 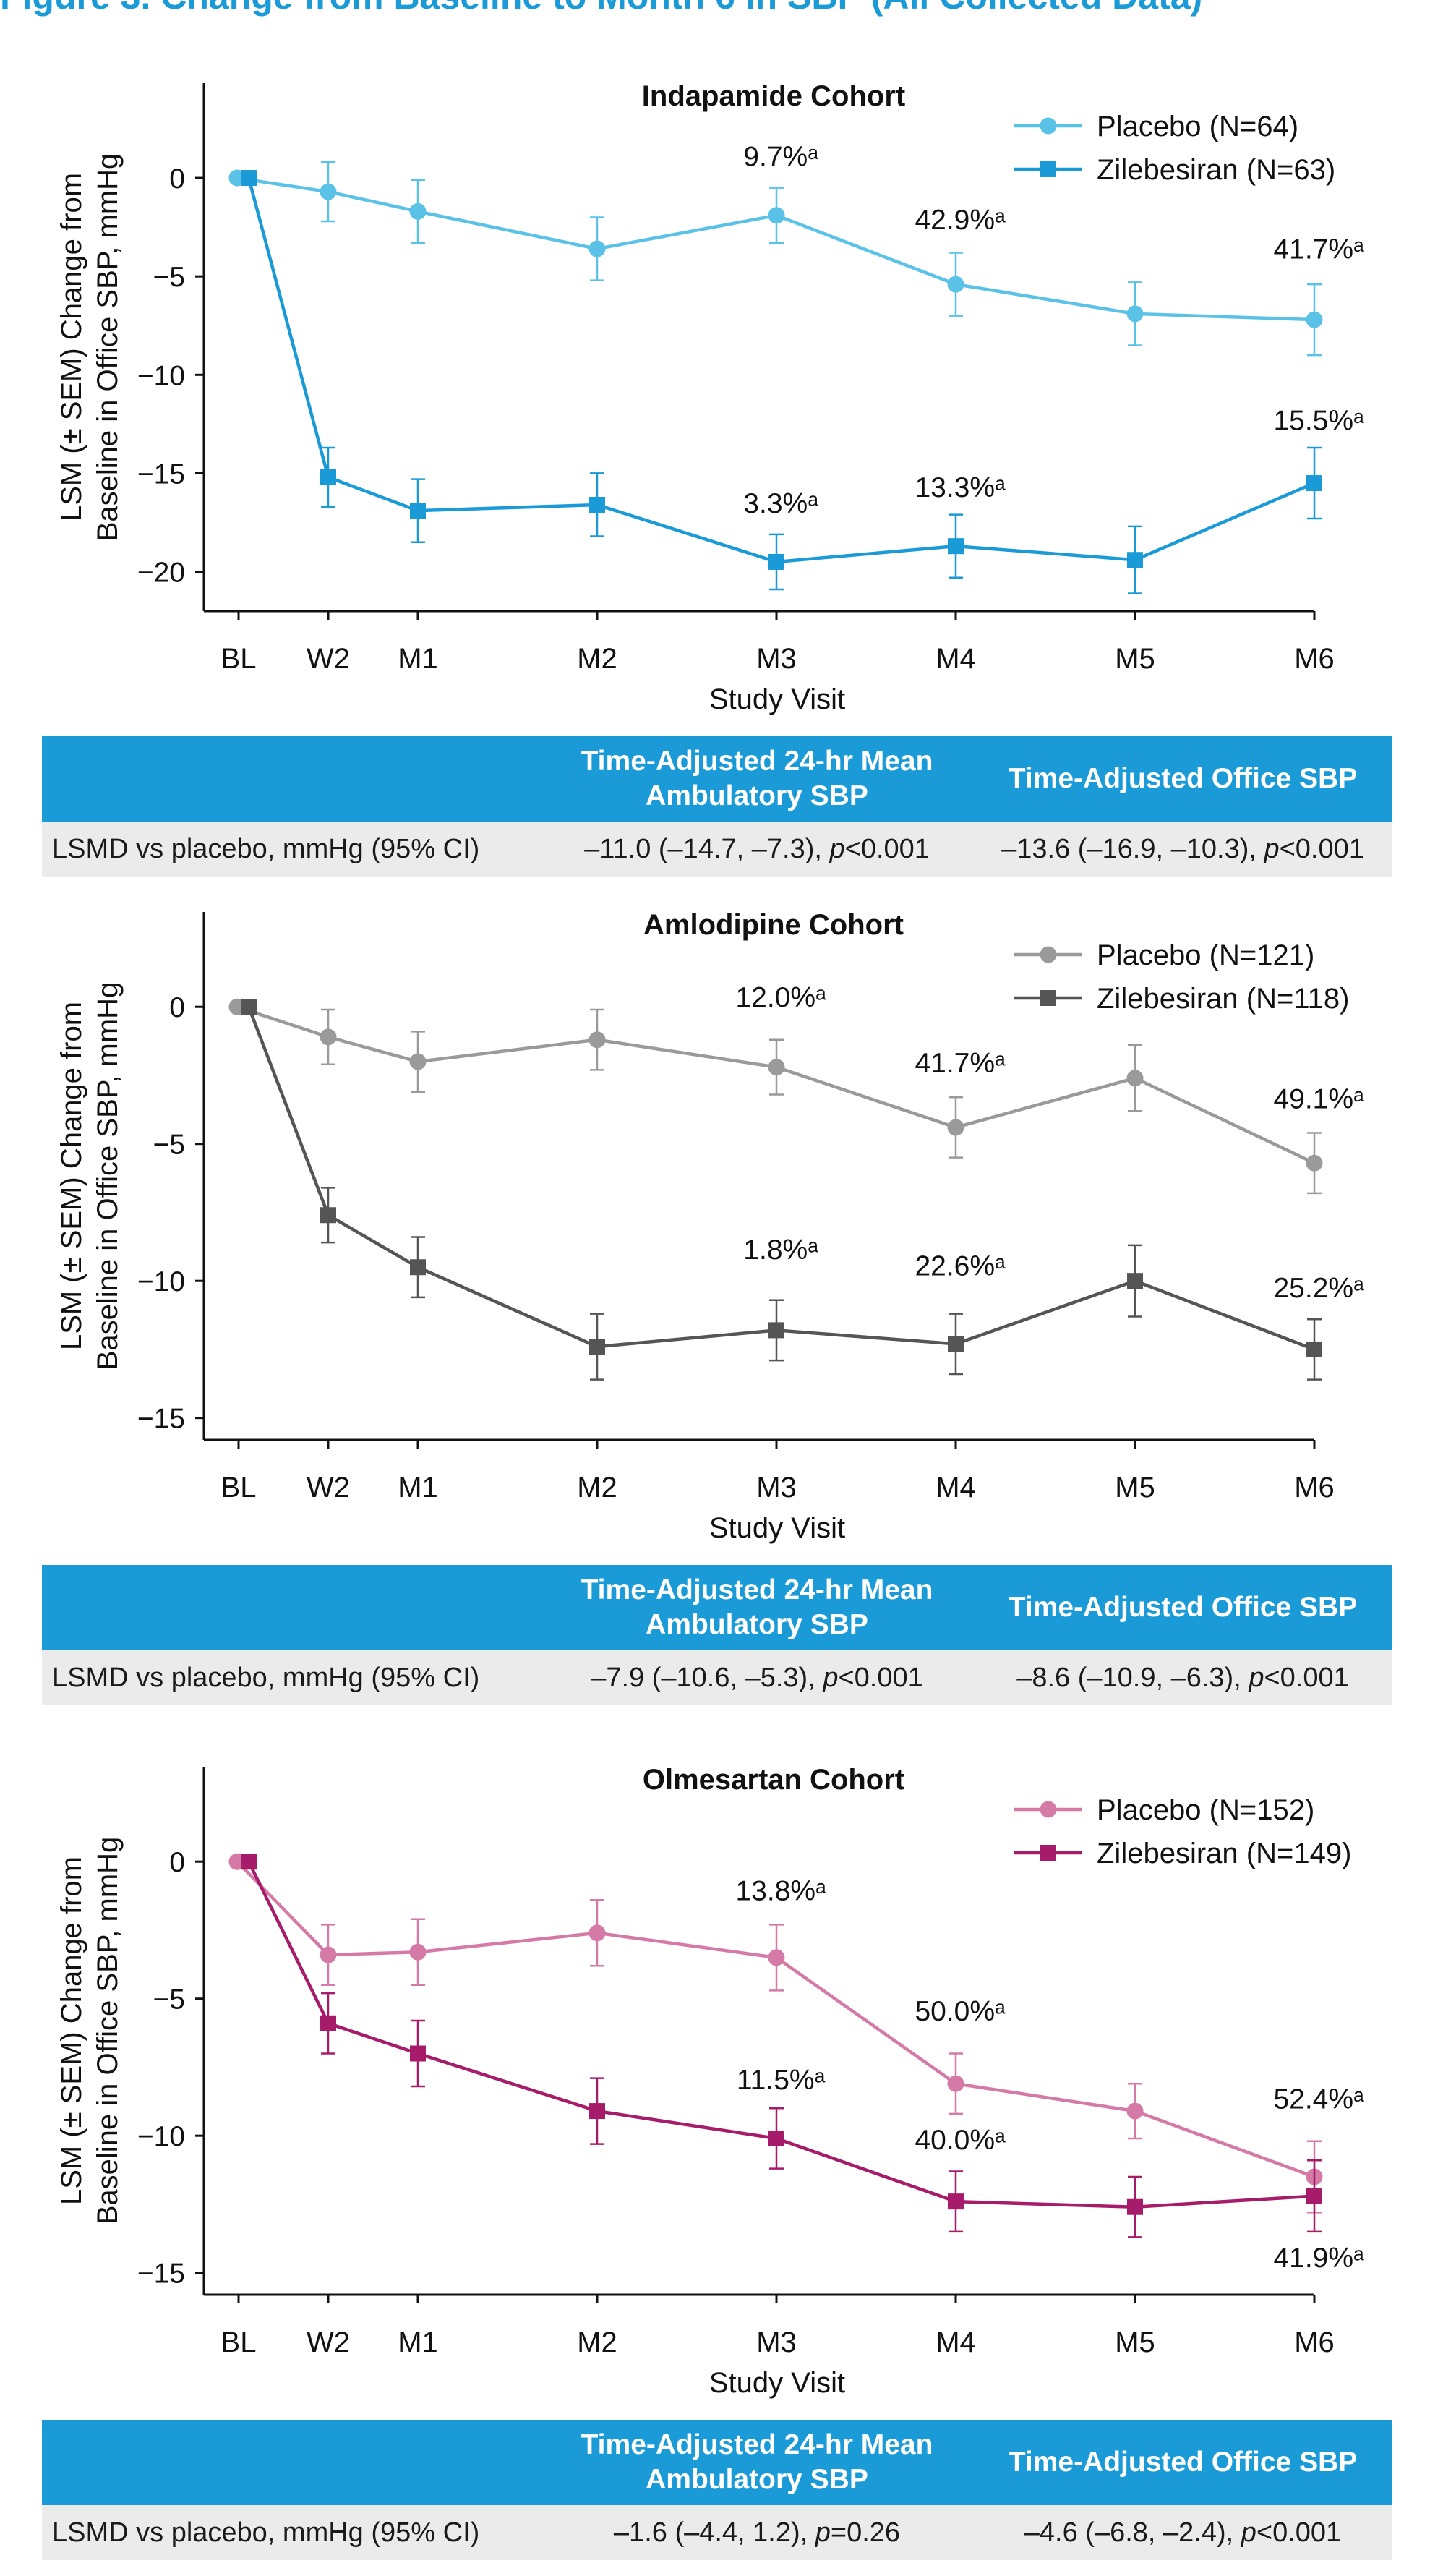 What do you see at coordinates (960, 2011) in the screenshot?
I see `percent-annotation: 50.0%ᵃ` at bounding box center [960, 2011].